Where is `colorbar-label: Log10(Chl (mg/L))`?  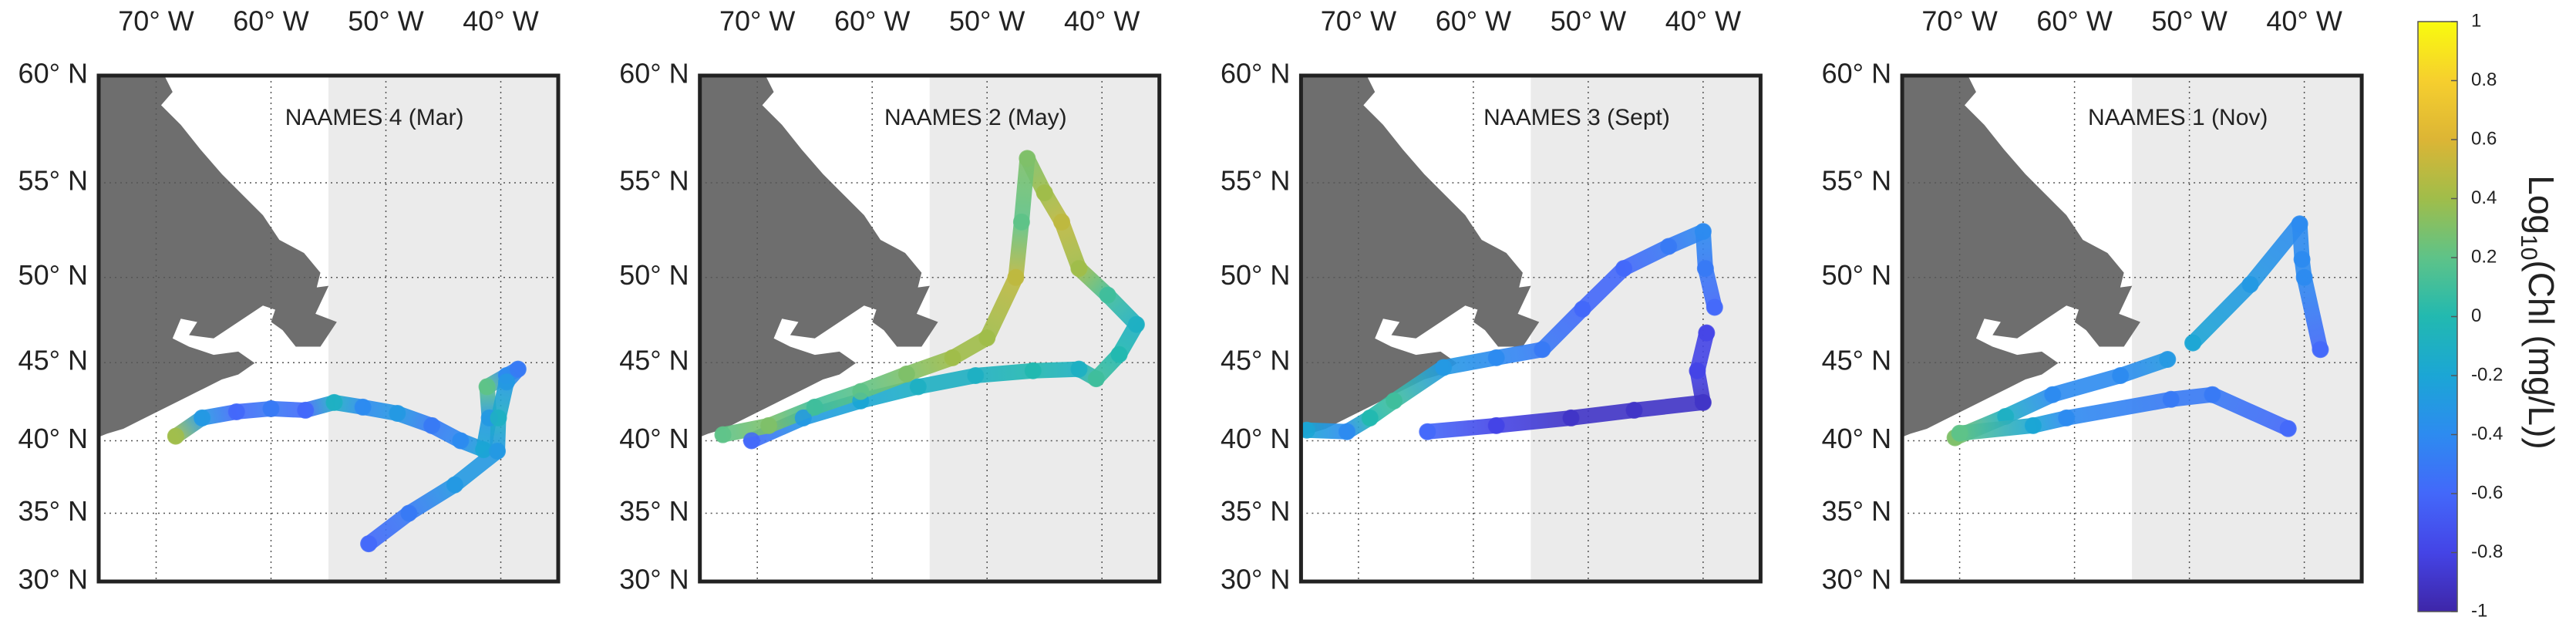
colorbar-label: Log10(Chl (mg/L)) is located at coordinates (2538, 312).